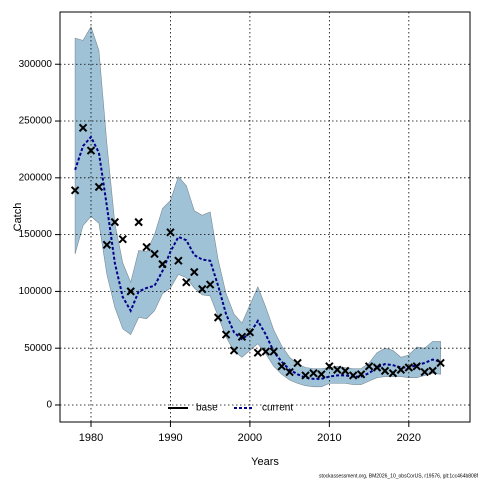 This screenshot has height=480, width=480. Describe the element at coordinates (49, 405) in the screenshot. I see `y-tick-label: 0` at that location.